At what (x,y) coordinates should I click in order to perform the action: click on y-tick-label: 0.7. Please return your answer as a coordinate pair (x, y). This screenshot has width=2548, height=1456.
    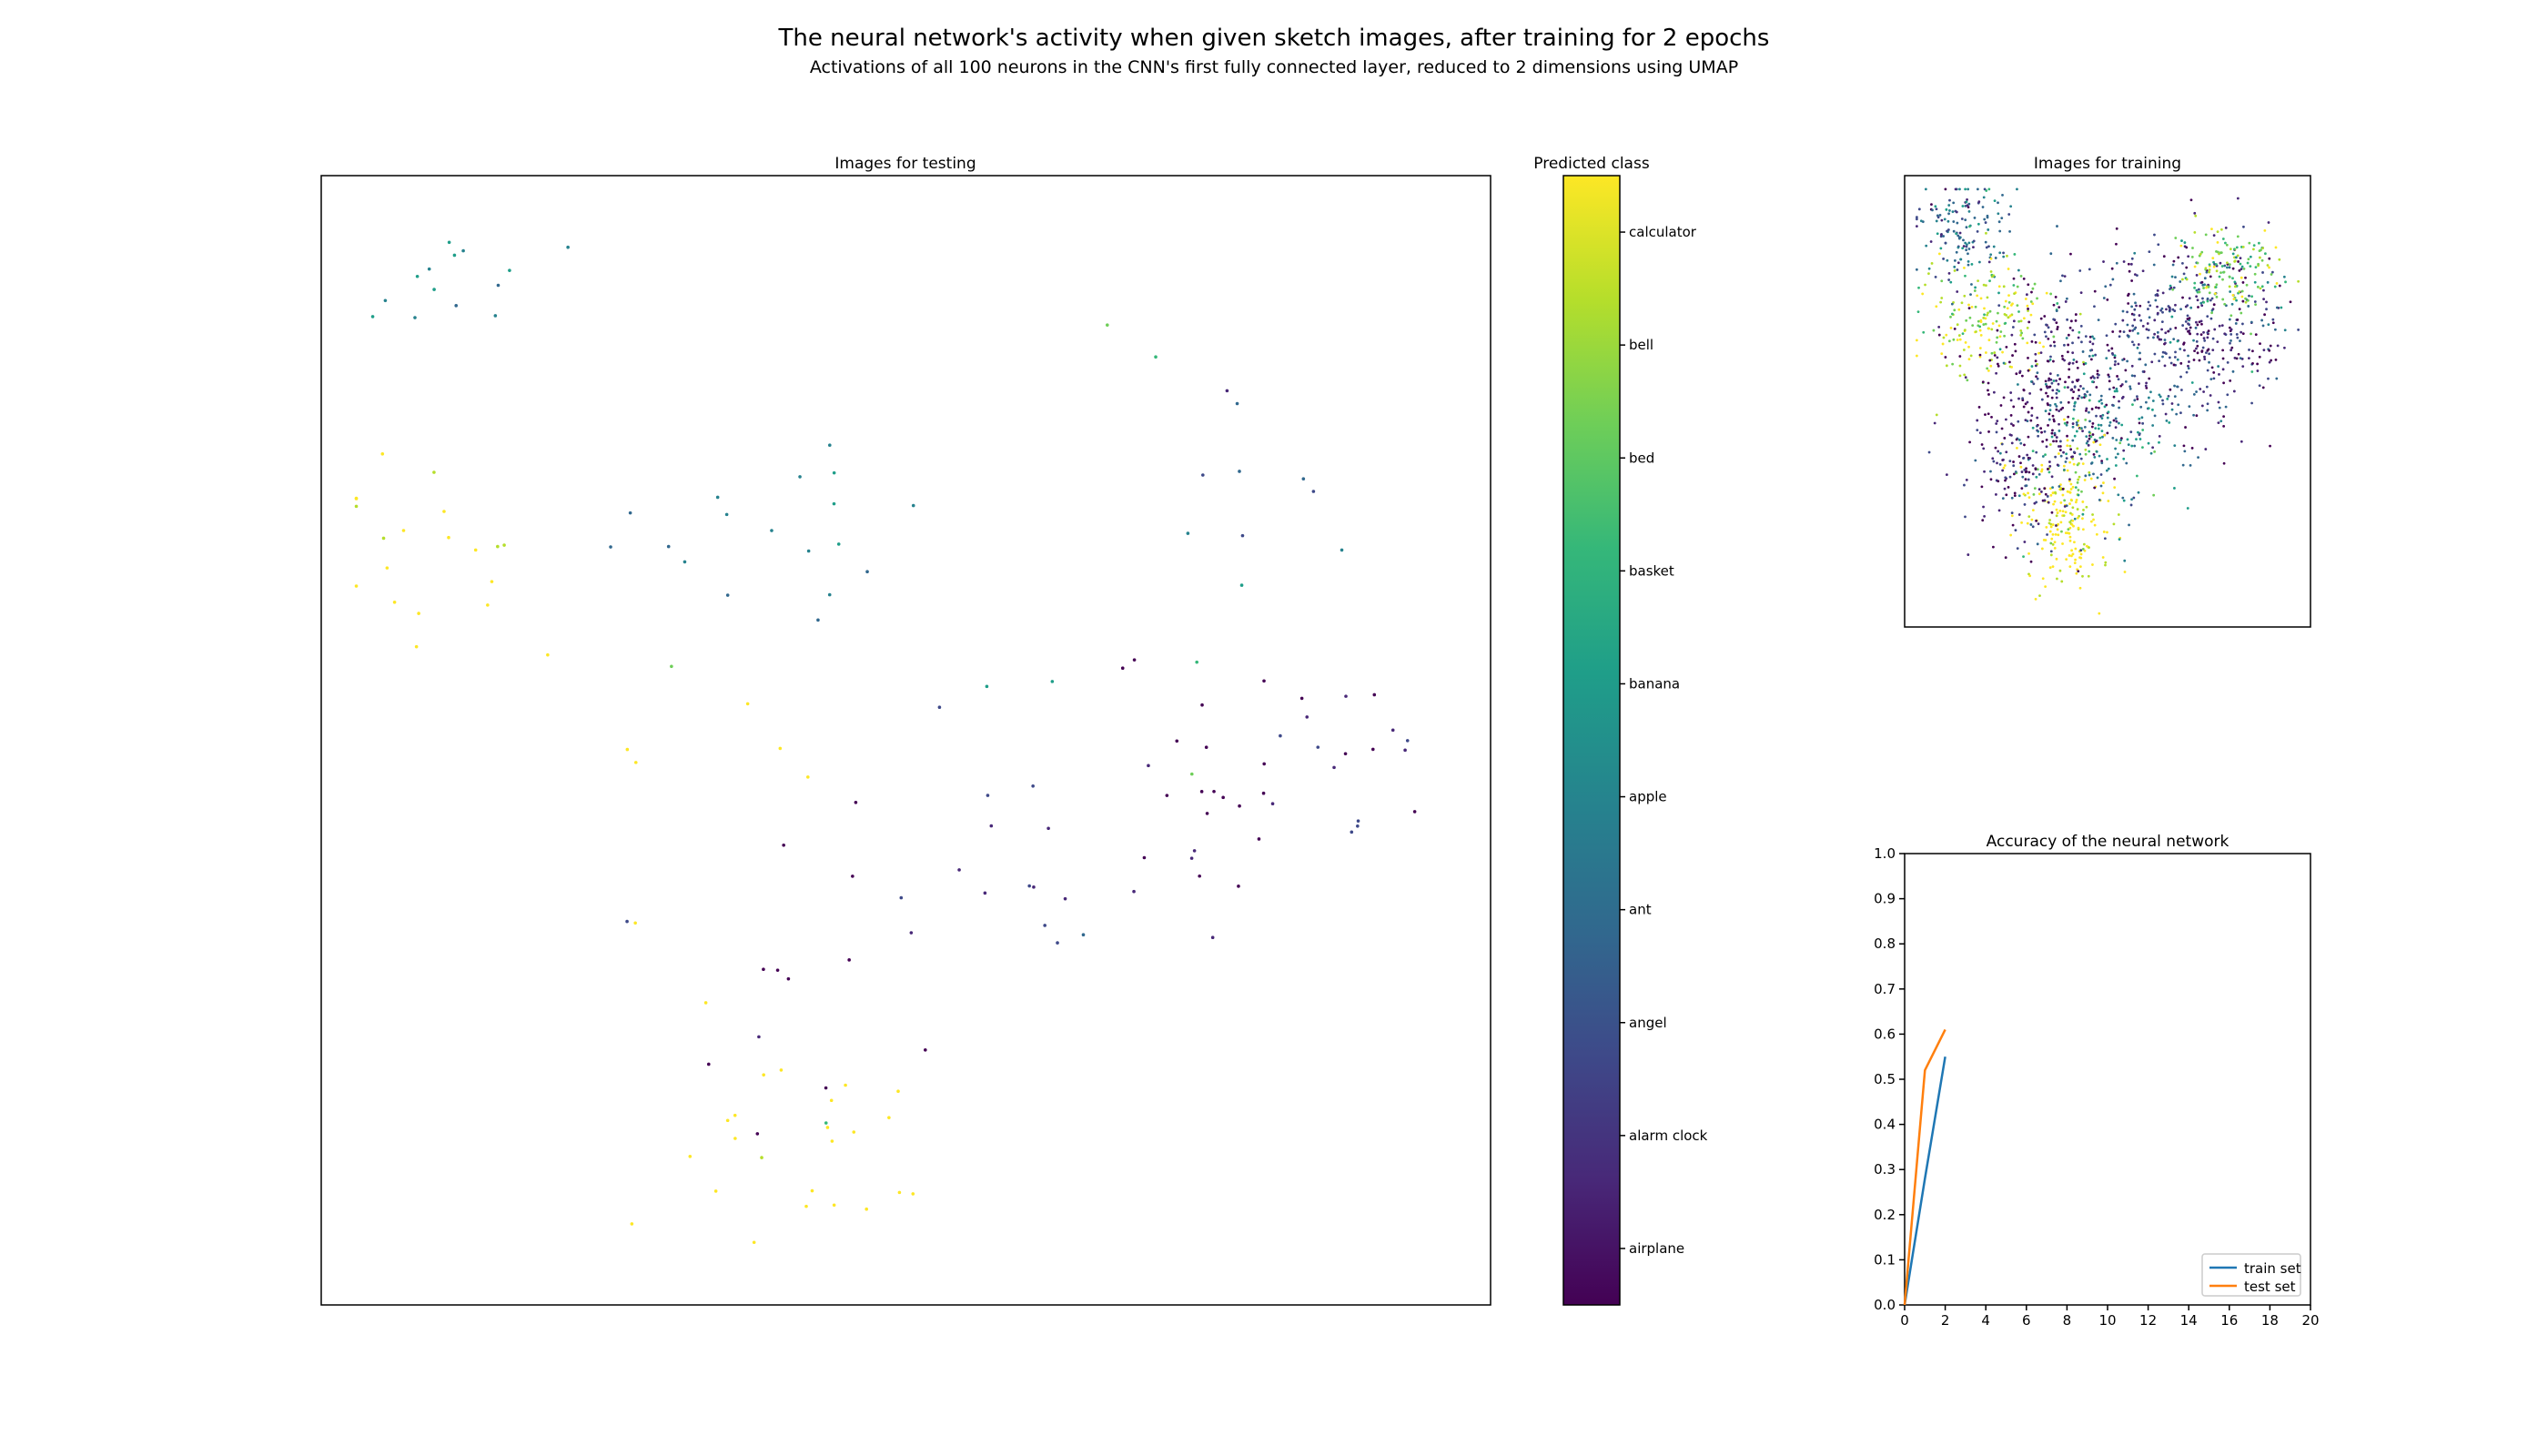
    Looking at the image, I should click on (1885, 989).